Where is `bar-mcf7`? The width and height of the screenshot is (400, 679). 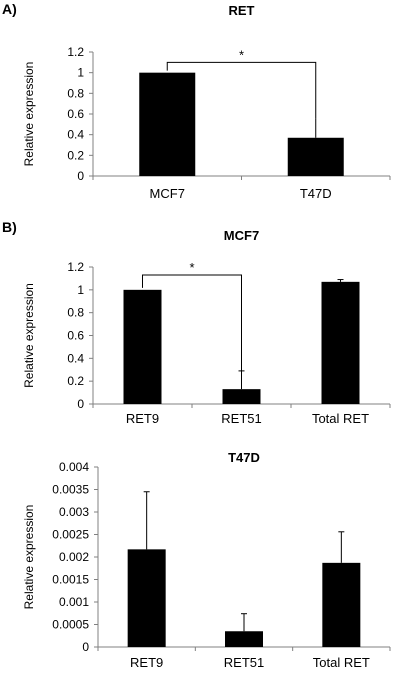 bar-mcf7 is located at coordinates (167, 124).